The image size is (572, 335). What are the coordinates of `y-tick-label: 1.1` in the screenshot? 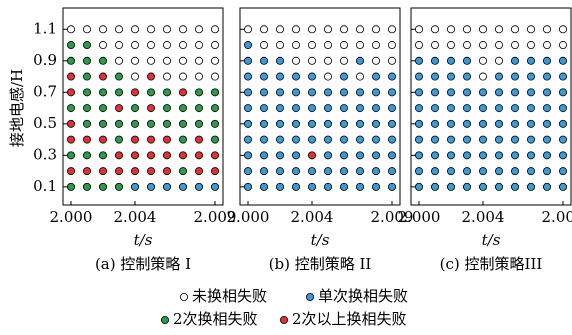 It's located at (45, 28).